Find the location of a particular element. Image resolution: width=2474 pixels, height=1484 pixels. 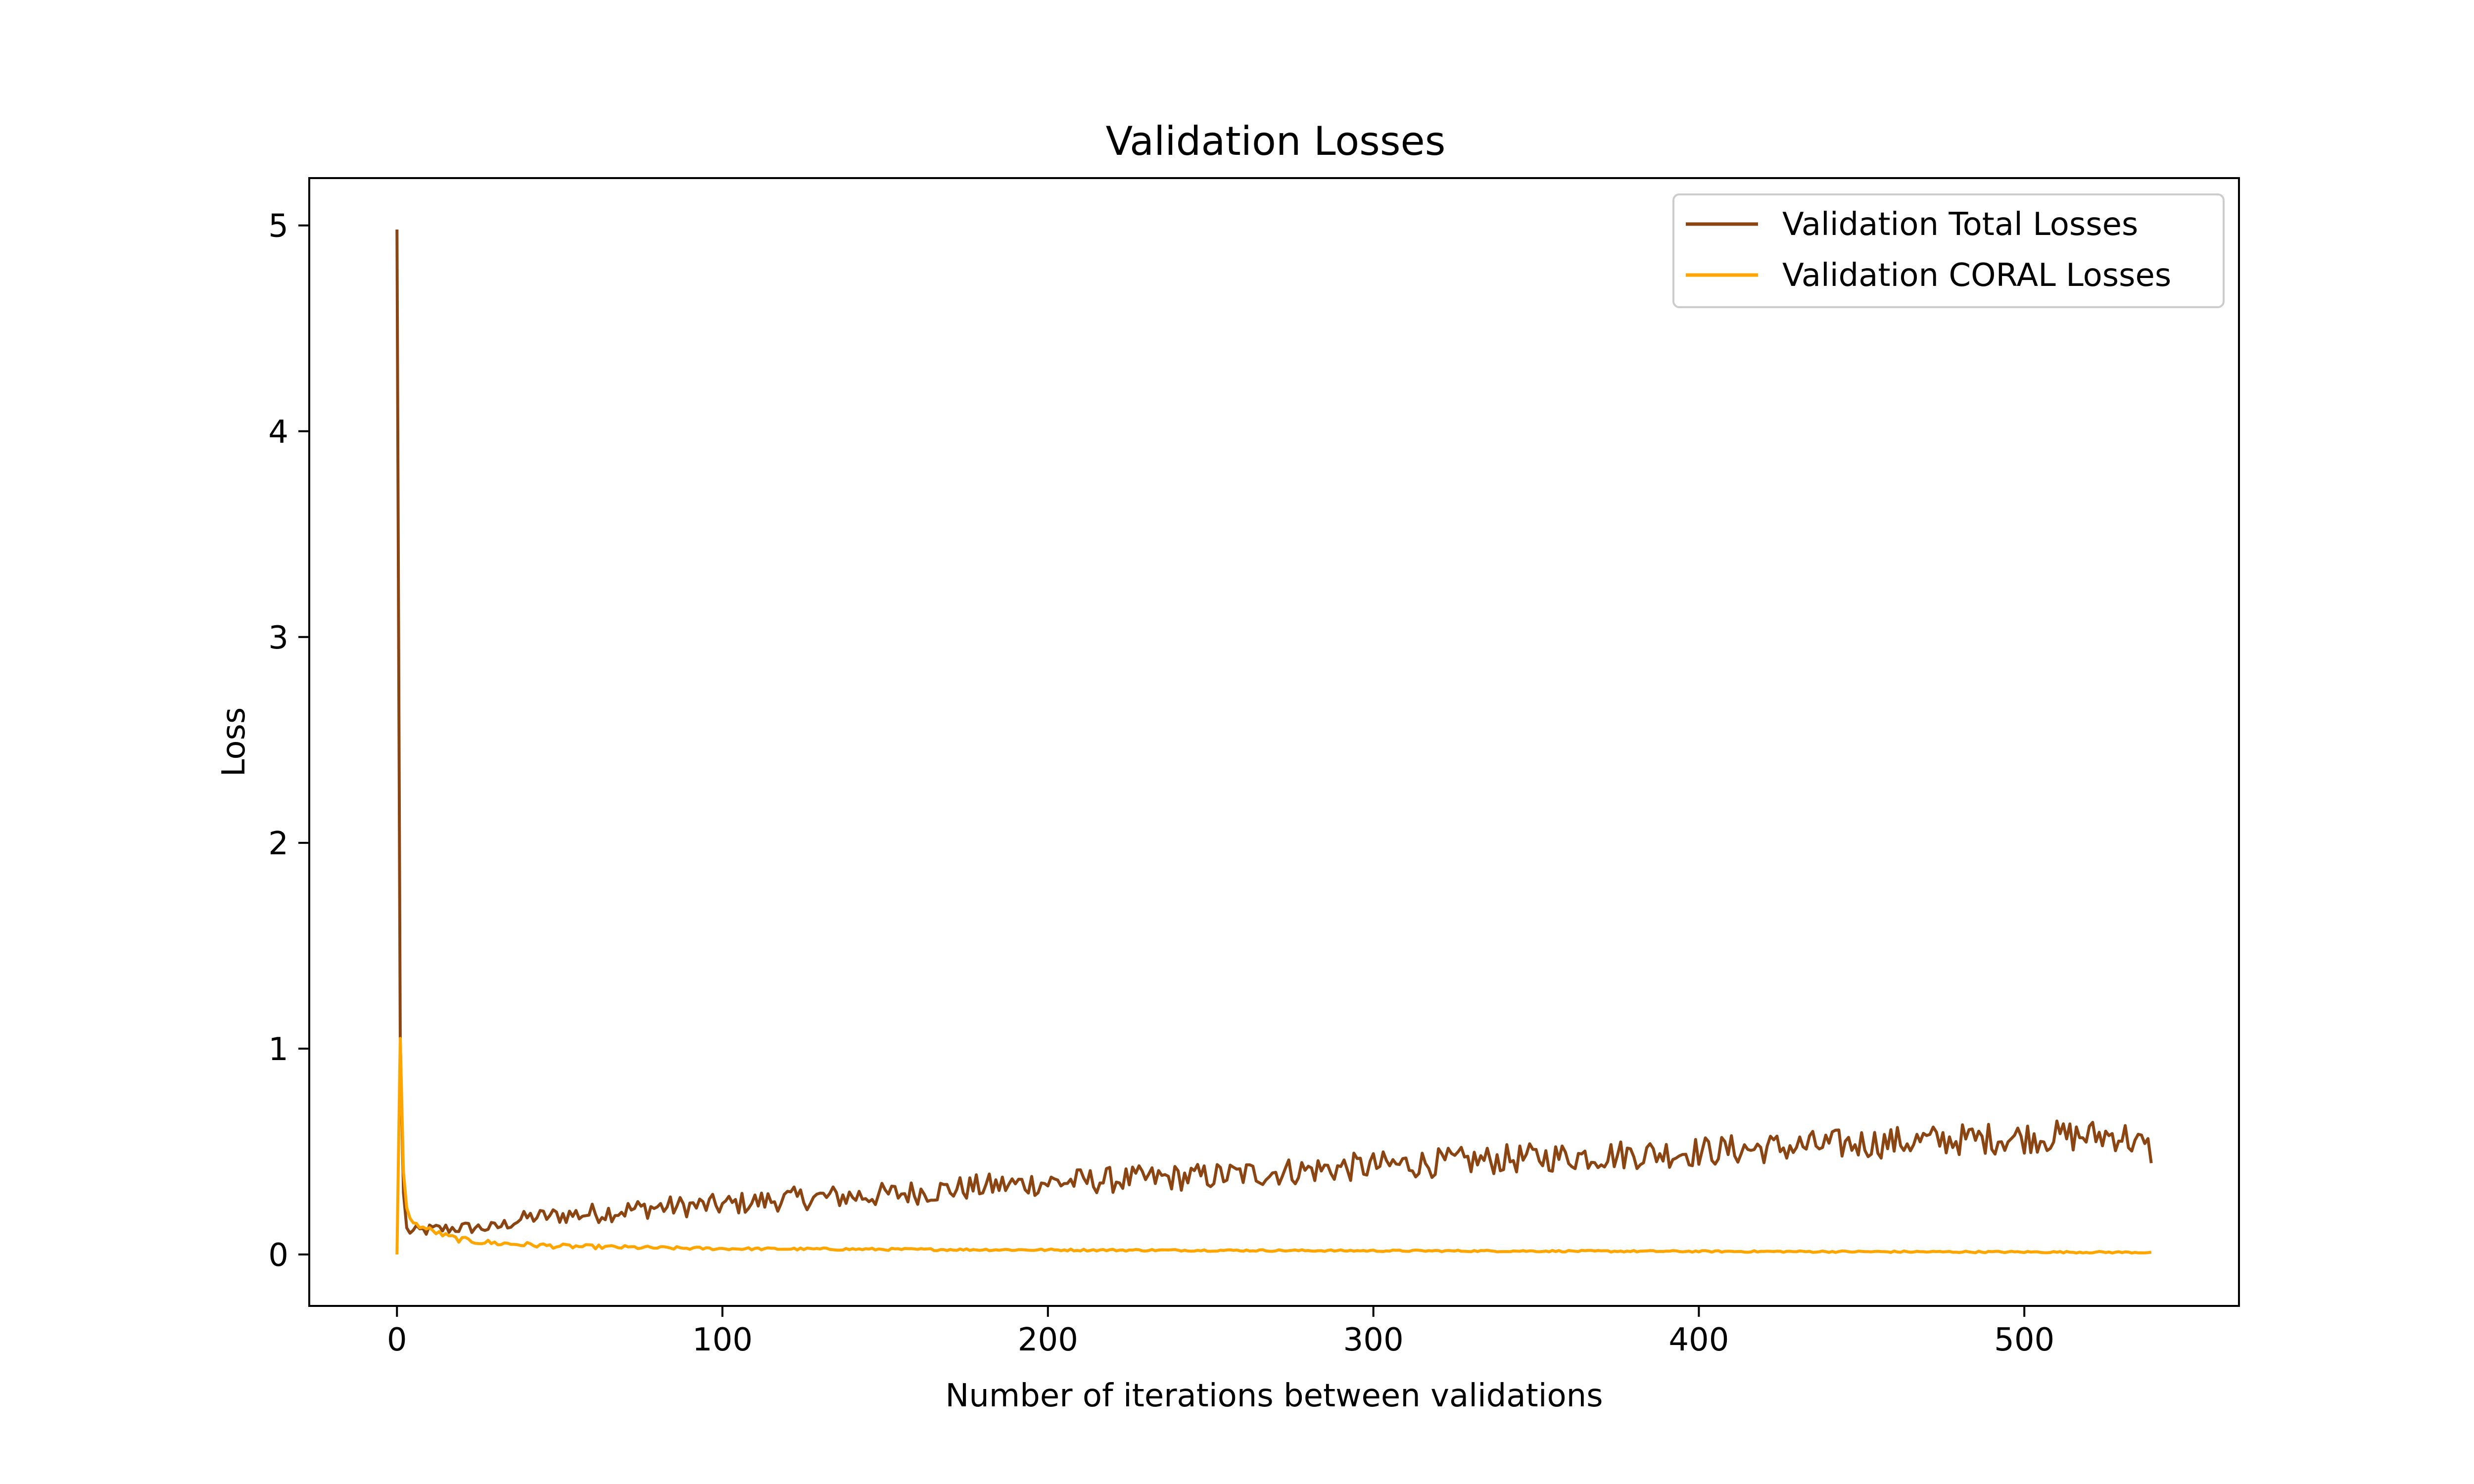

y-tick-label: 0 is located at coordinates (278, 1255).